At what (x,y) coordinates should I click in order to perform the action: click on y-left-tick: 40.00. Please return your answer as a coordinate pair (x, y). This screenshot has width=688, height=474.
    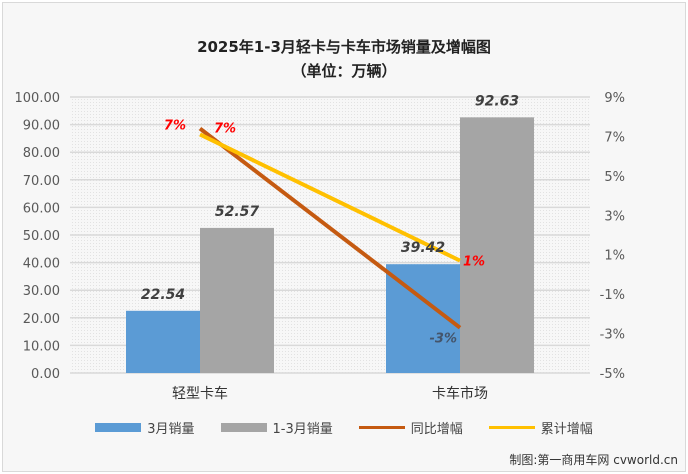
    Looking at the image, I should click on (41, 264).